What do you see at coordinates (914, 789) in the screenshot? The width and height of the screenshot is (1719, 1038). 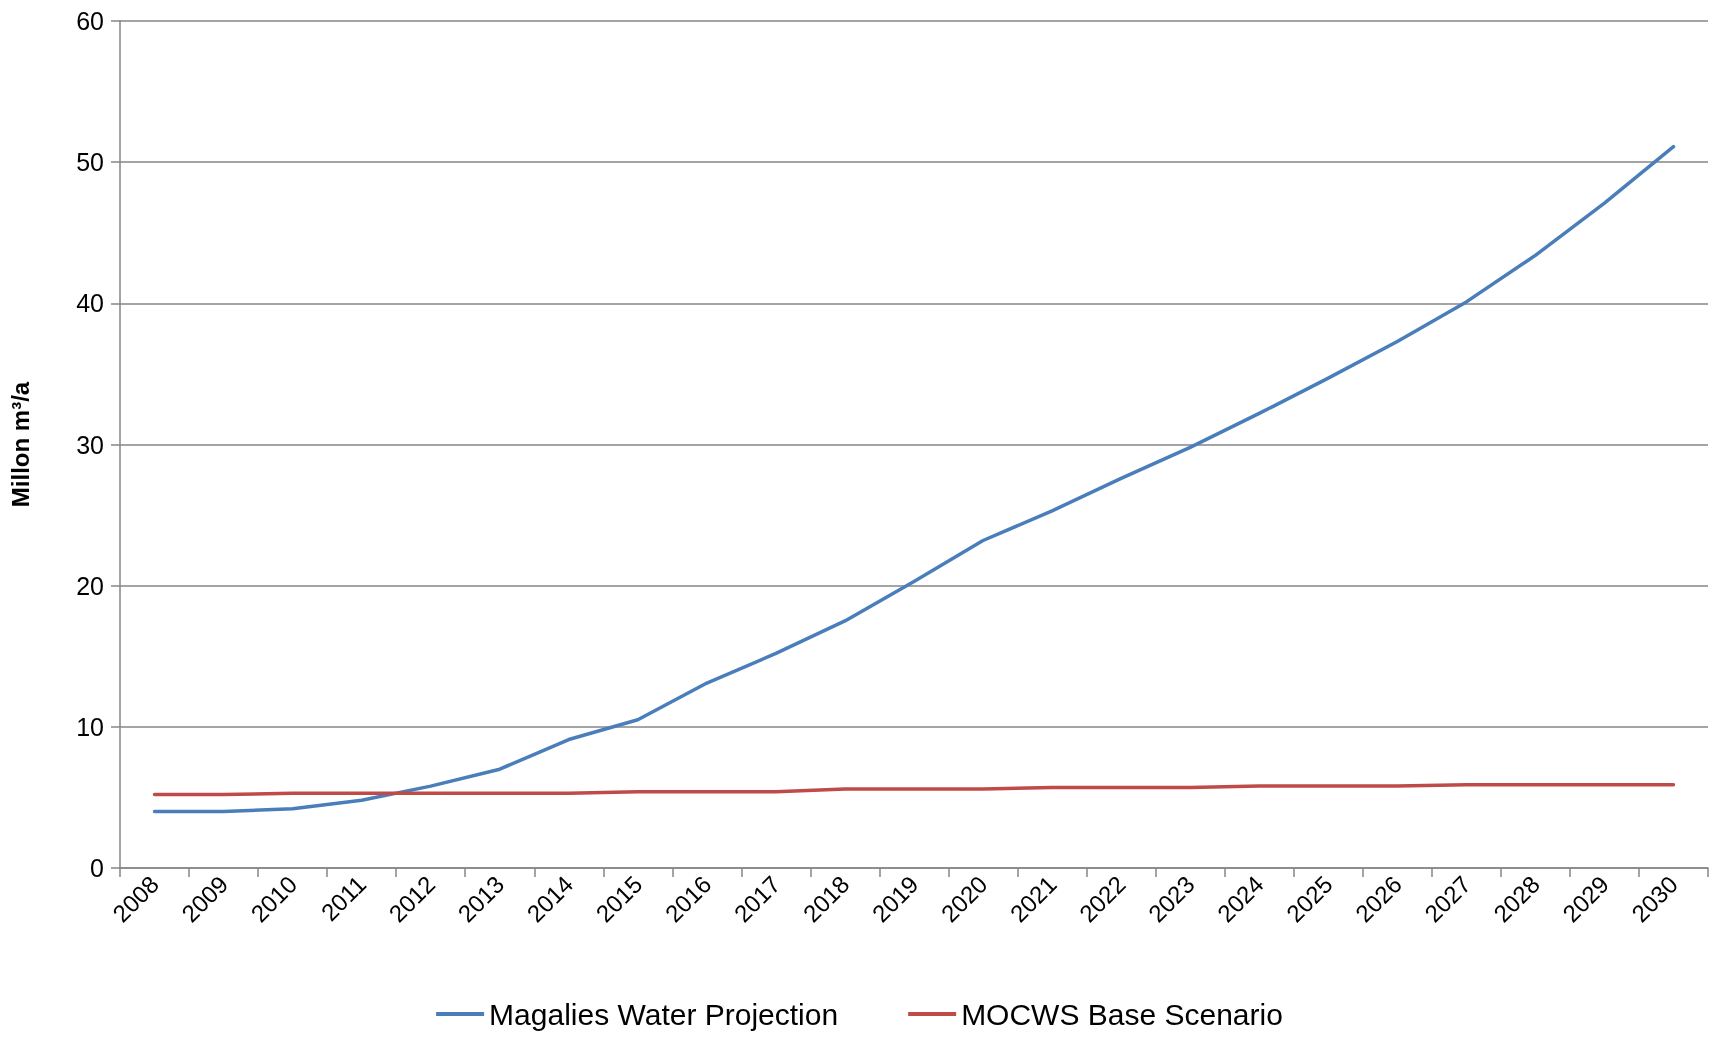 I see `line-series` at bounding box center [914, 789].